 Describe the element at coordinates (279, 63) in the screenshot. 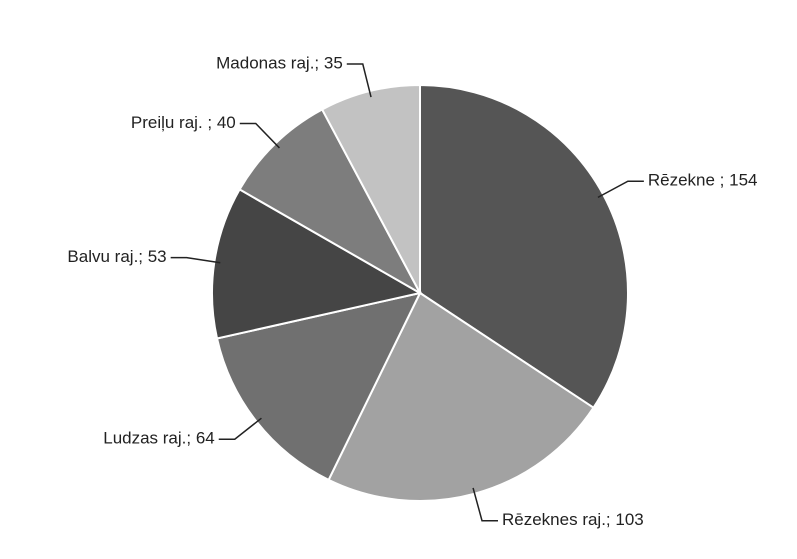

I see `data-label: Madonas raj.; 35` at that location.